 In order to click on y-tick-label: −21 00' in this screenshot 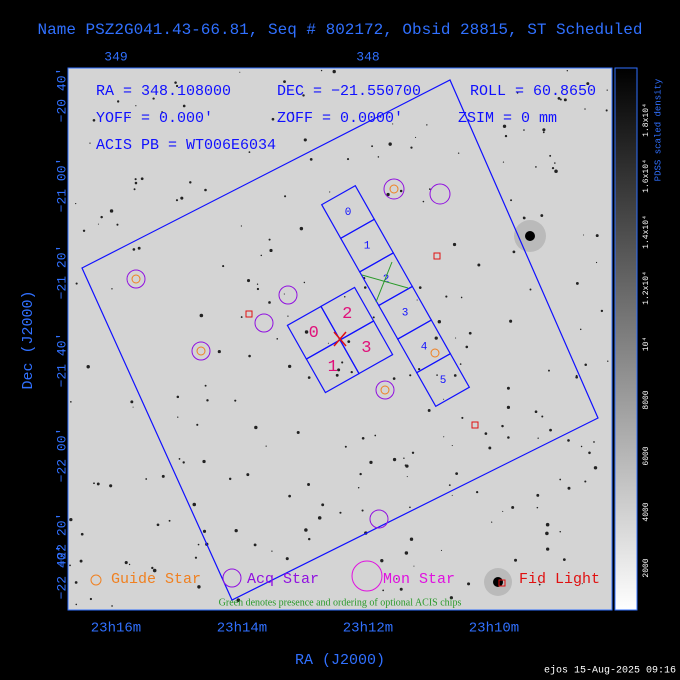, I will do `click(61, 185)`.